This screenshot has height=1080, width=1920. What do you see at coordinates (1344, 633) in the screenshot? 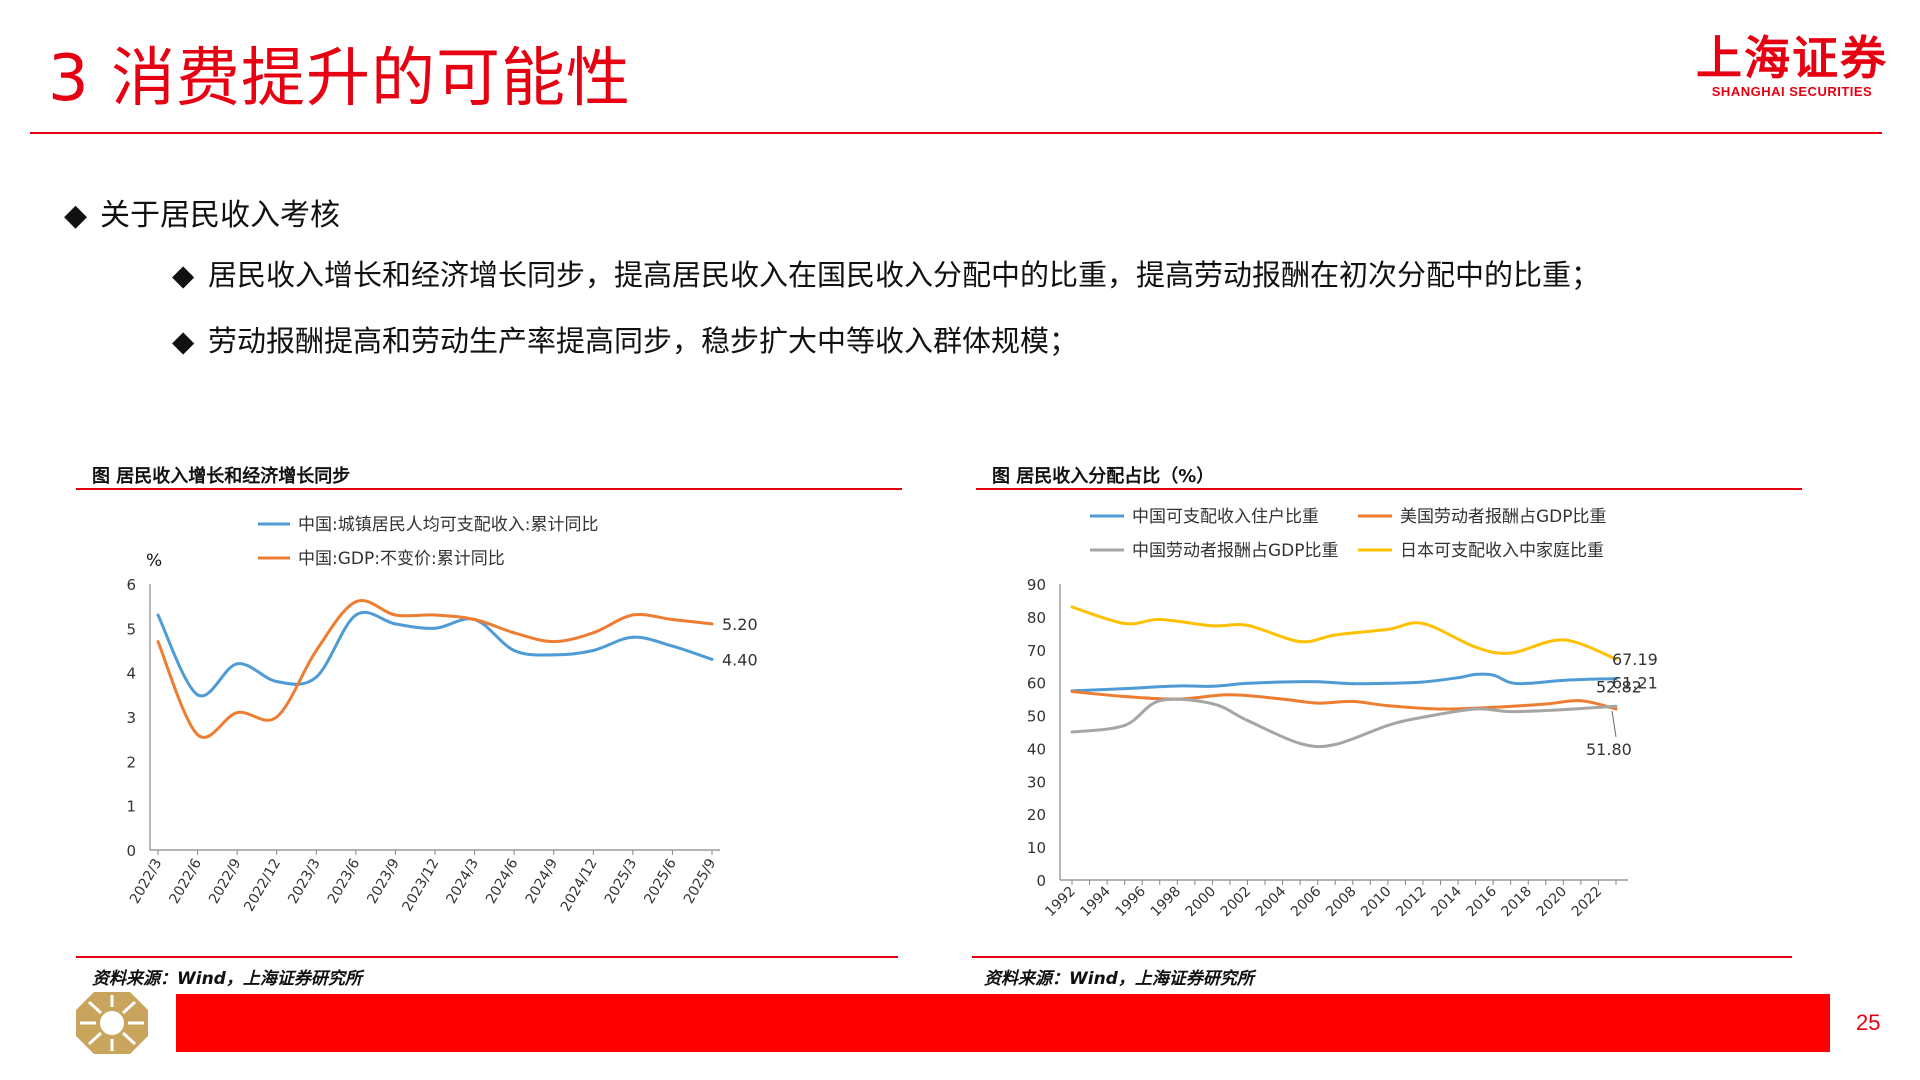
I see `chart2-series-line` at bounding box center [1344, 633].